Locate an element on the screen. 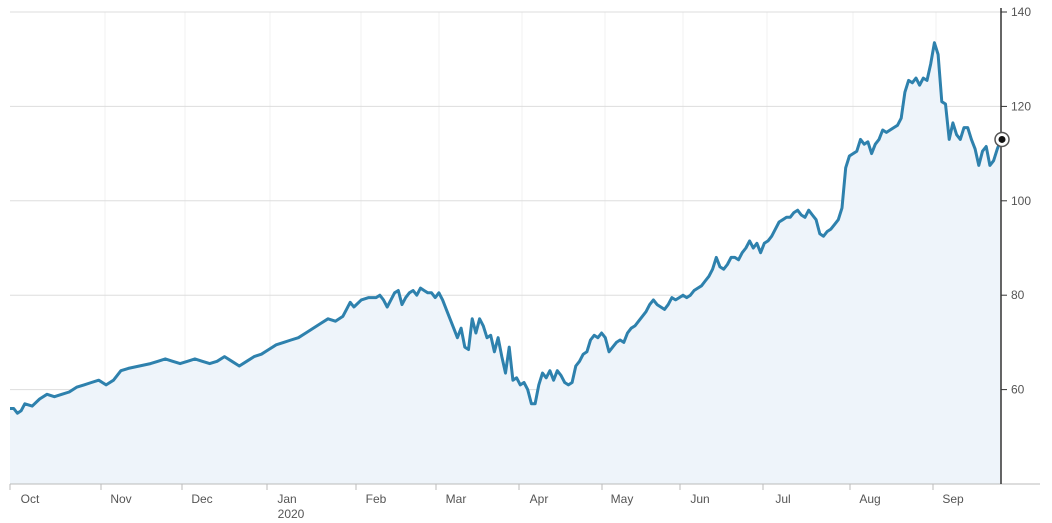  last-price-marker is located at coordinates (1002, 139).